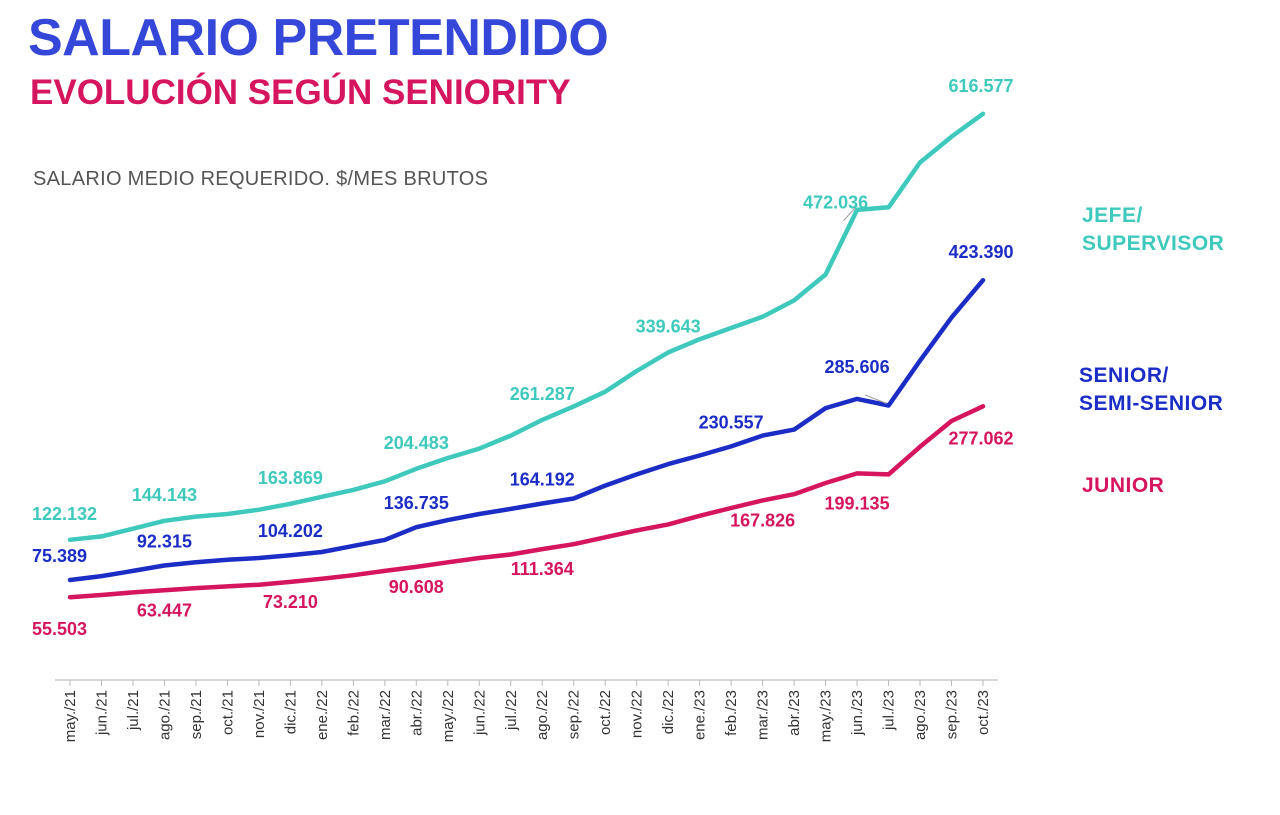  Describe the element at coordinates (259, 714) in the screenshot. I see `x-tick-label: nov./21` at that location.